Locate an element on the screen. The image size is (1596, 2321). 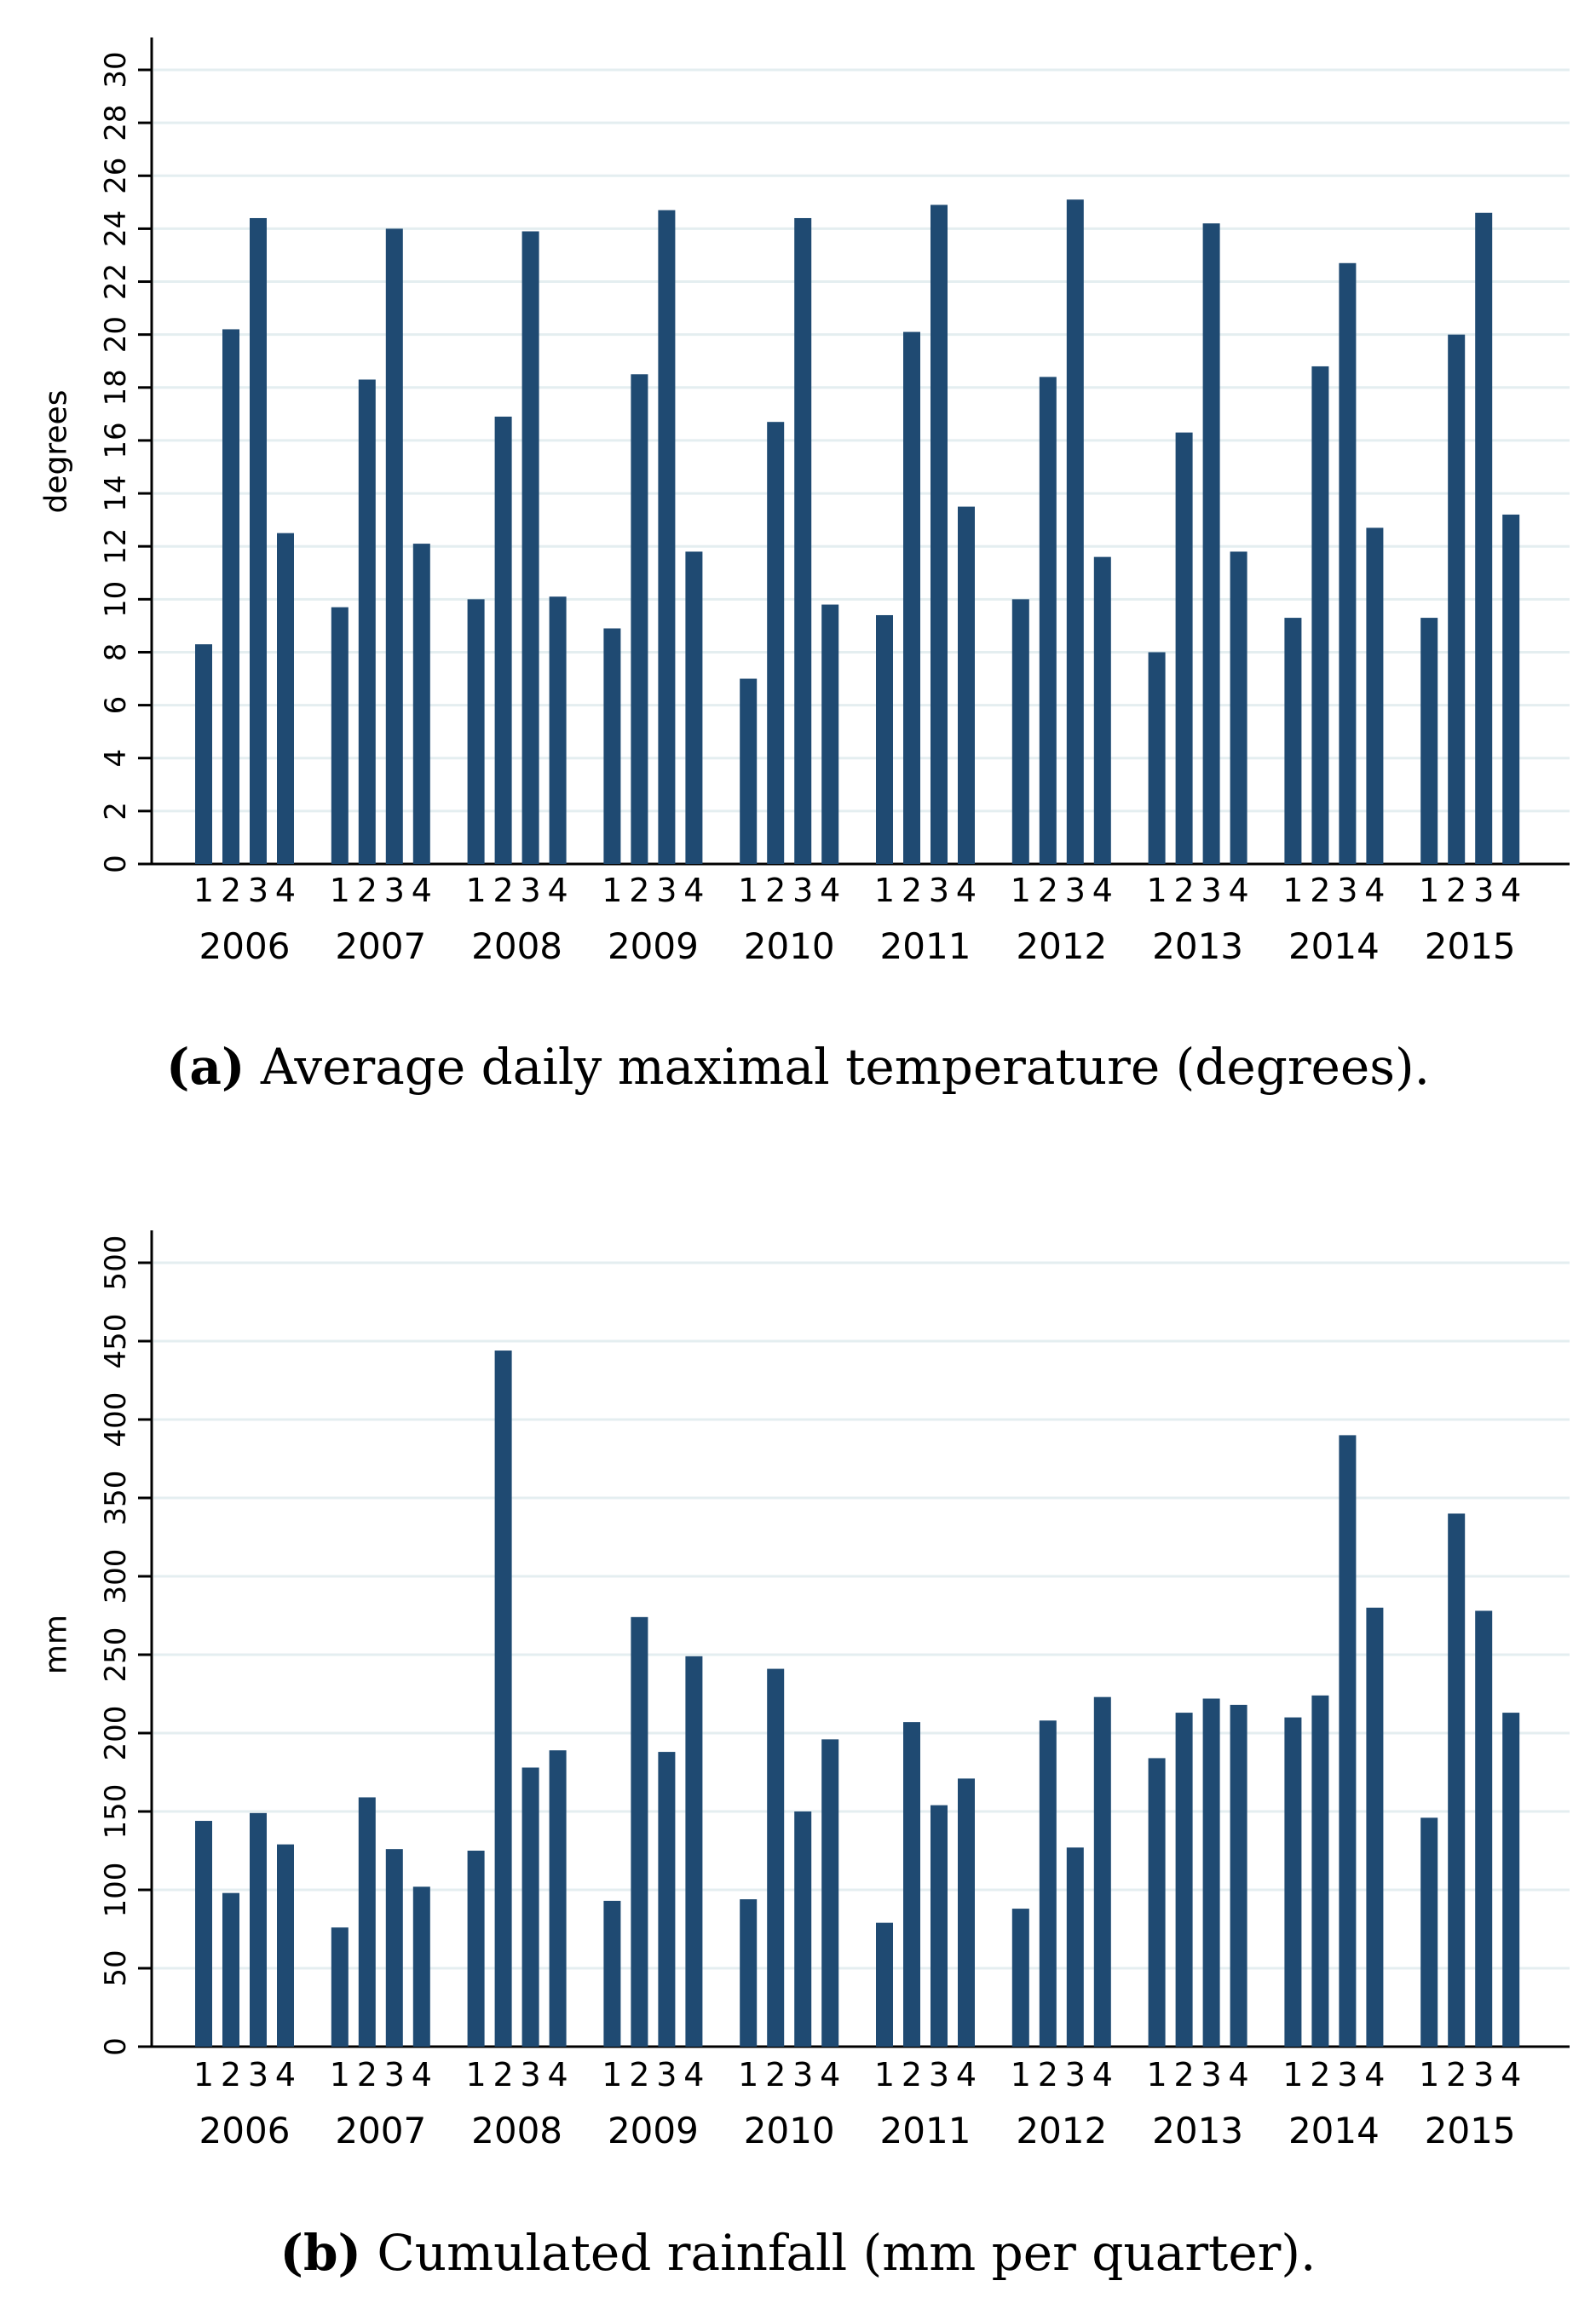
year-label: 2010 is located at coordinates (789, 946).